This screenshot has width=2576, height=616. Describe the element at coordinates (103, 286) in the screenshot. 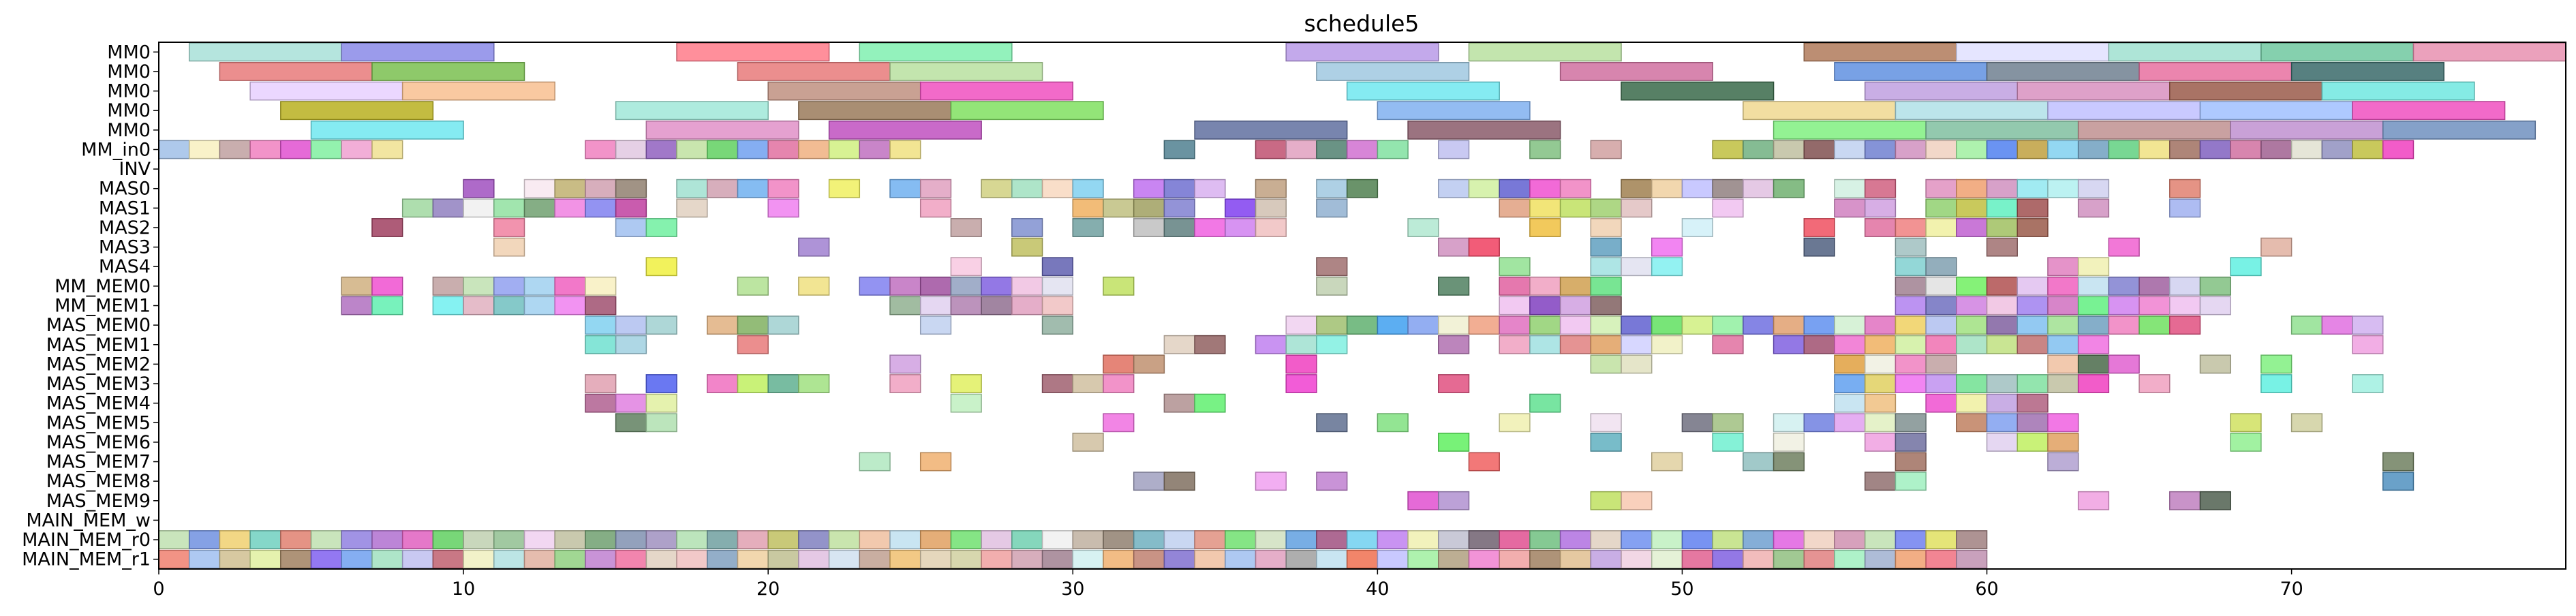

I see `y-tick-label: MM_MEM0` at that location.